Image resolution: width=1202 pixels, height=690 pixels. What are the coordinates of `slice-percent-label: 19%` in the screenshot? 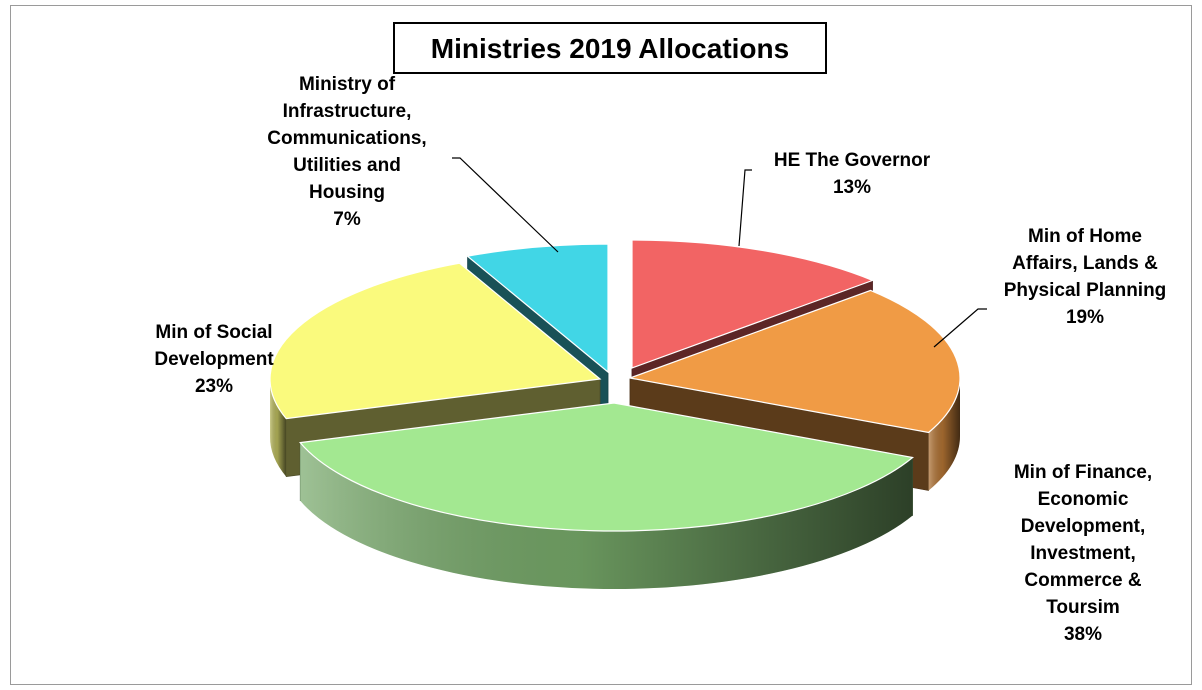 It's located at (1085, 317).